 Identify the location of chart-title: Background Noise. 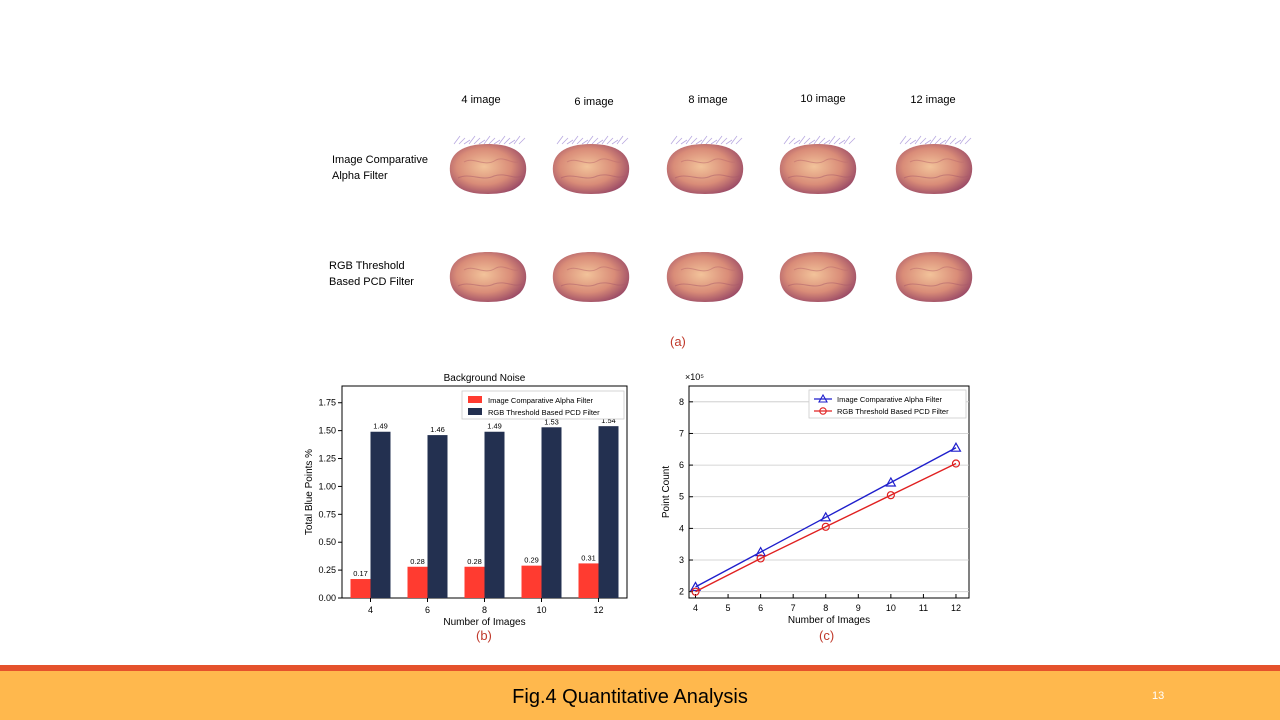
(485, 378).